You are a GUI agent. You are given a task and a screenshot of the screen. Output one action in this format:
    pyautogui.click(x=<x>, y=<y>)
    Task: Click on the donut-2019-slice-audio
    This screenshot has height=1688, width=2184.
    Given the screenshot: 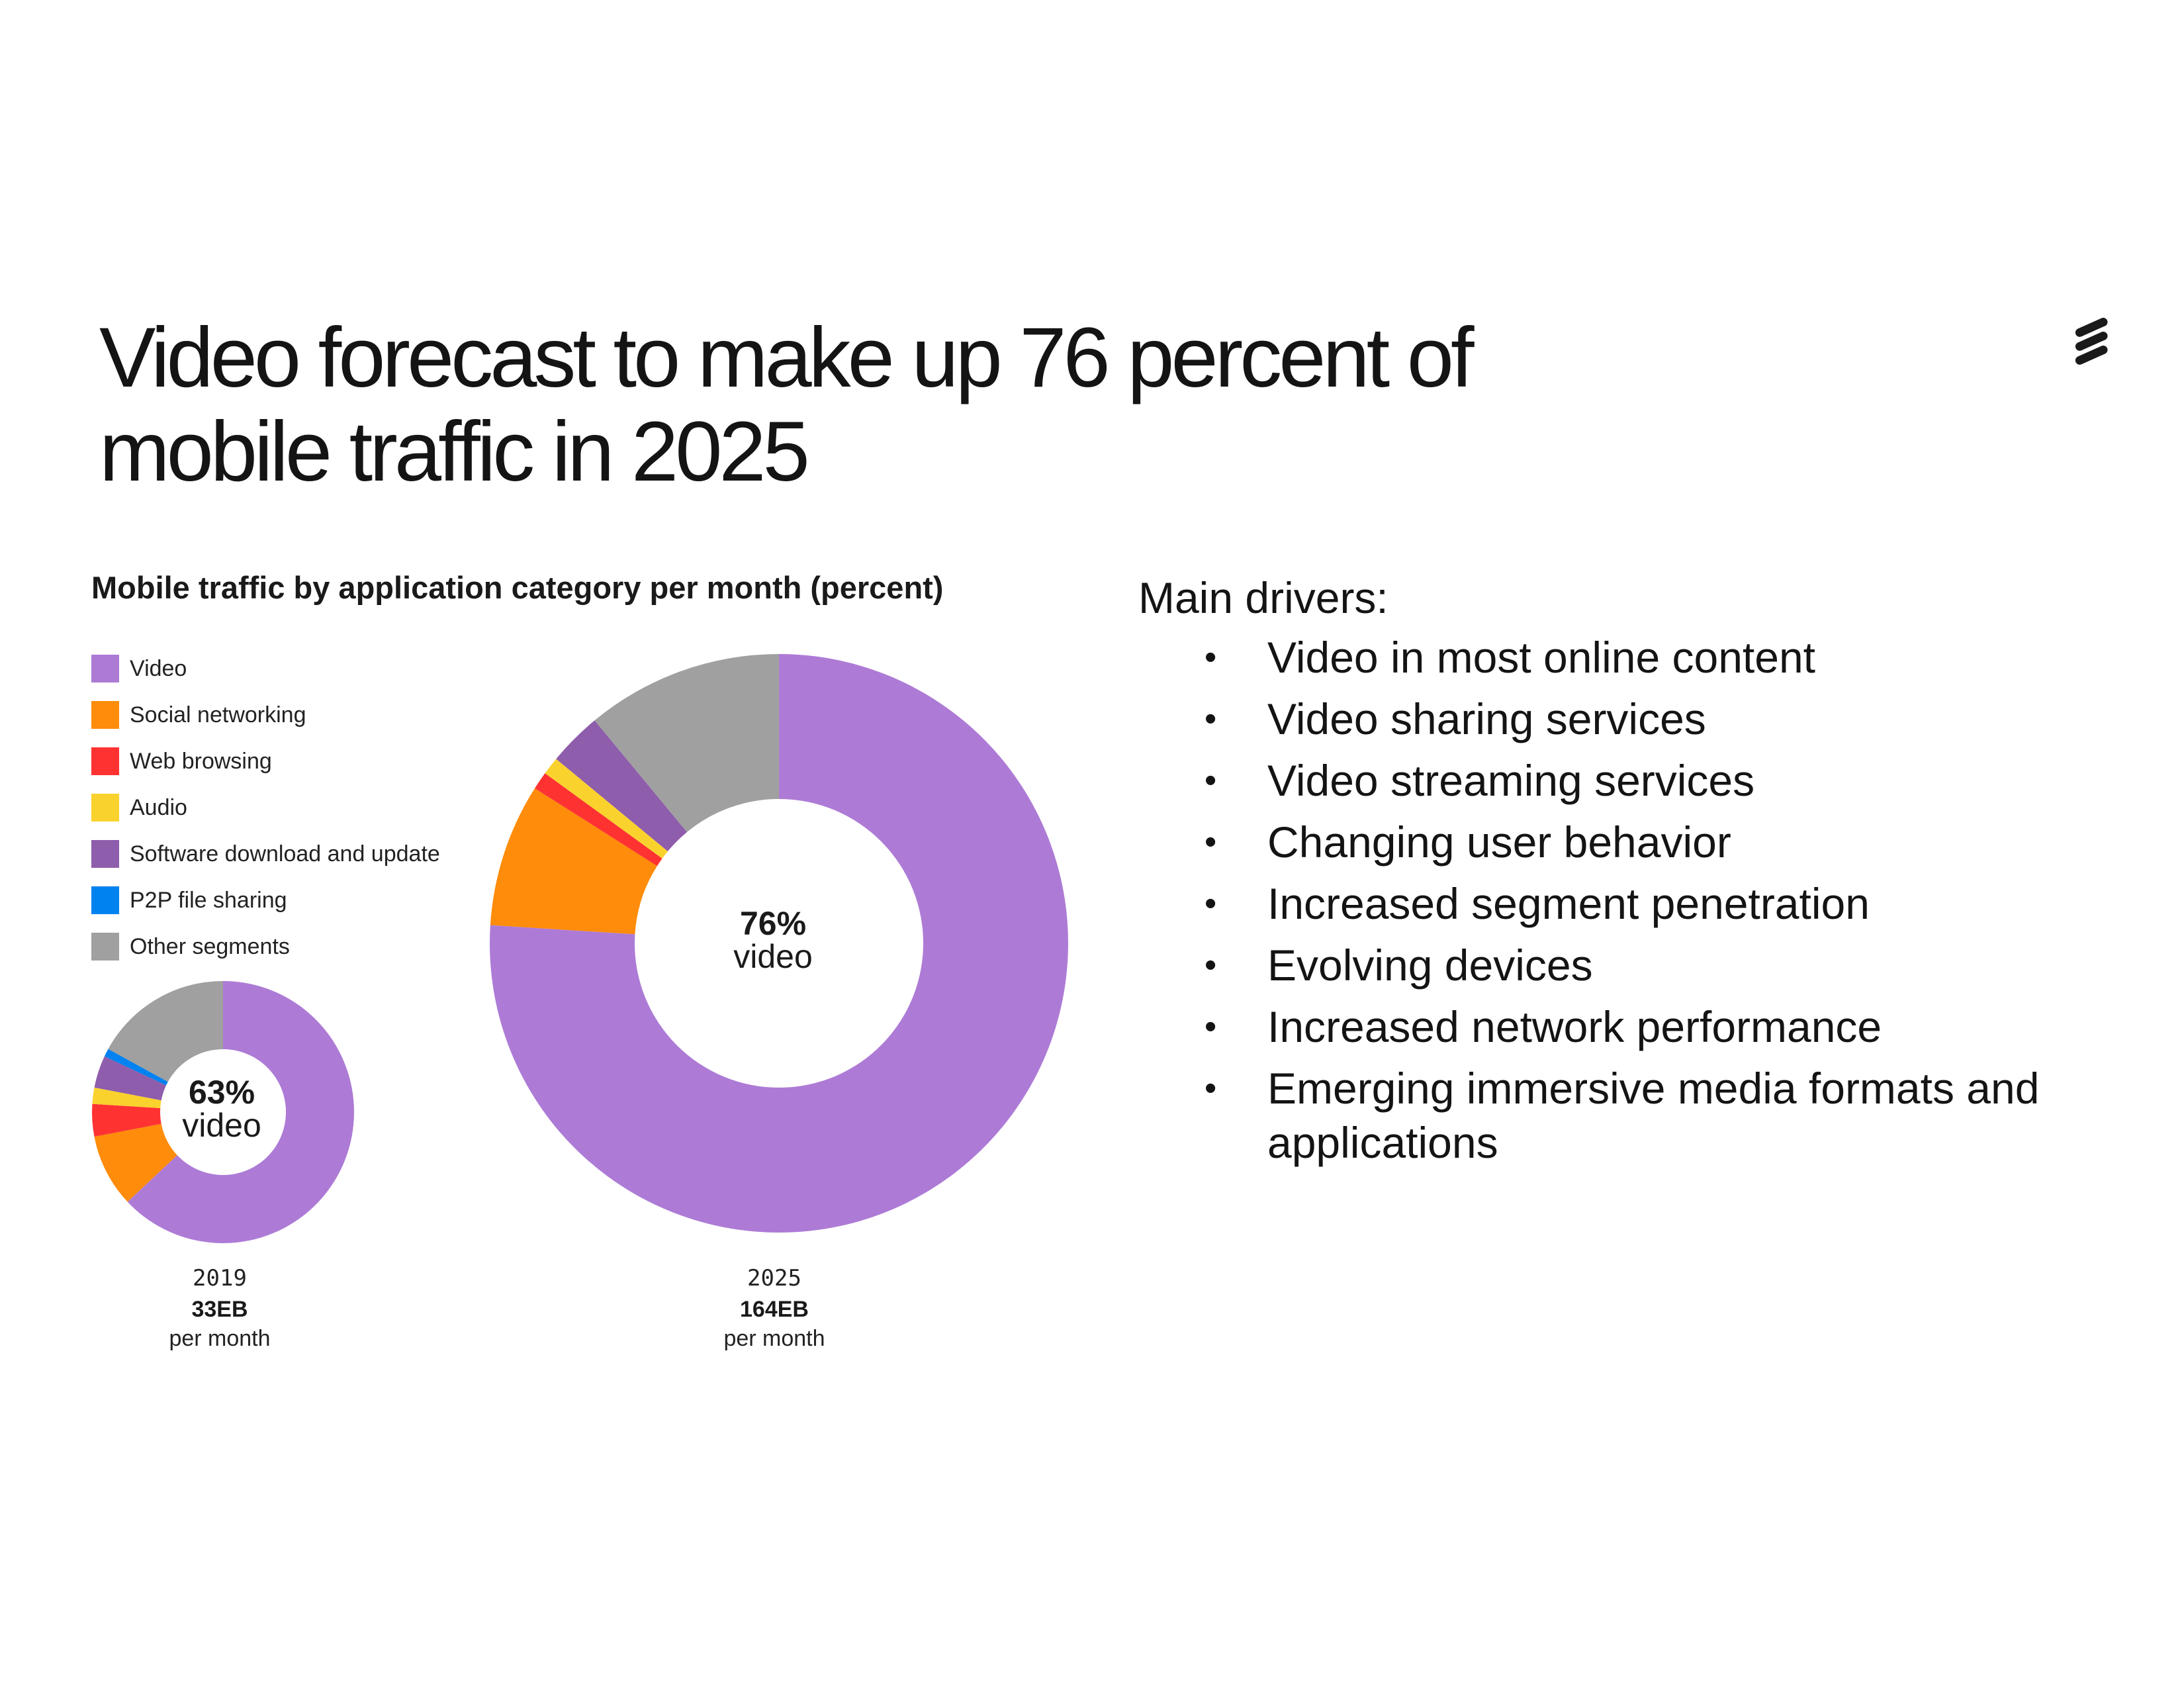 What is the action you would take?
    pyautogui.click(x=127, y=1098)
    